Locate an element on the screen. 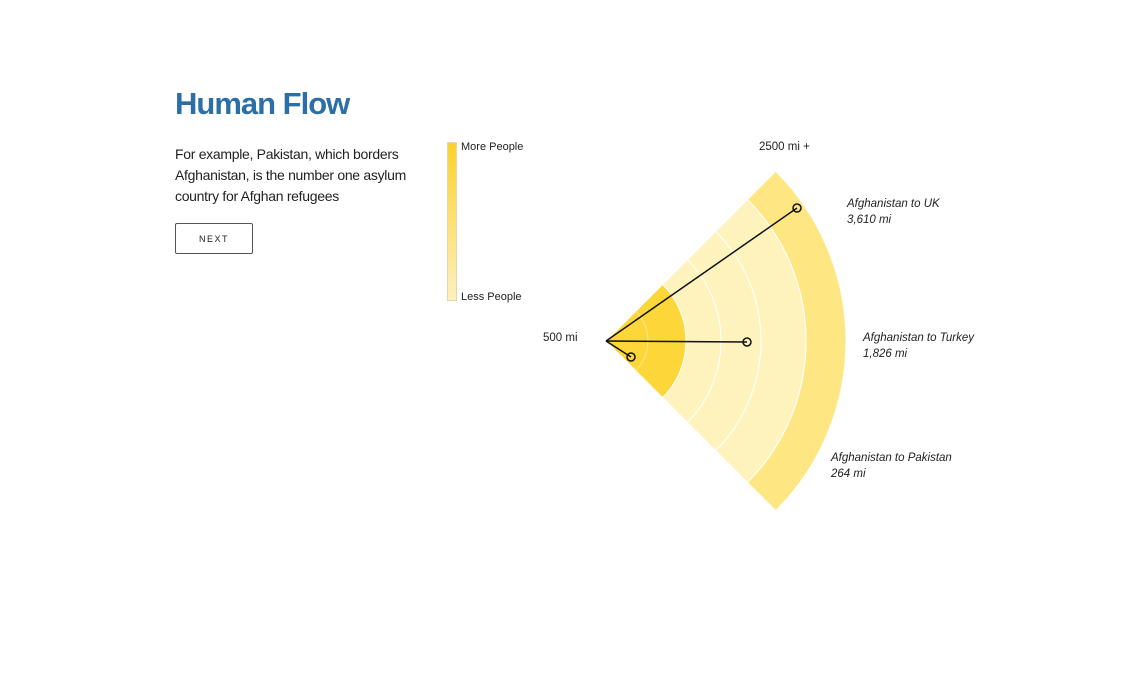 This screenshot has height=693, width=1147. route-lines is located at coordinates (703, 282).